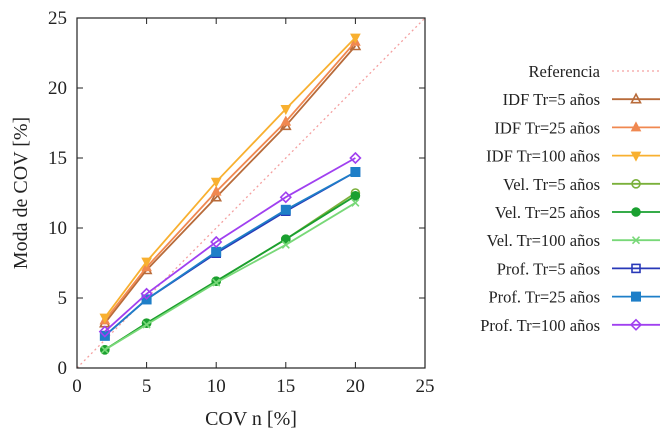 The image size is (665, 434). Describe the element at coordinates (77, 386) in the screenshot. I see `x-tick-label-0: 0` at that location.